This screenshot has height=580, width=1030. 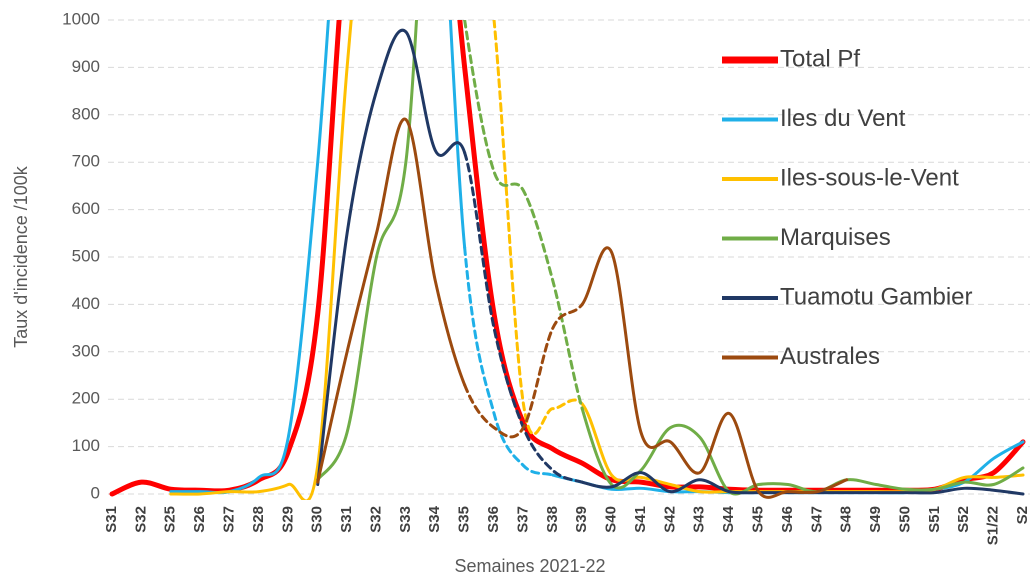 I want to click on x-tick-label: S2, so click(x=1022, y=515).